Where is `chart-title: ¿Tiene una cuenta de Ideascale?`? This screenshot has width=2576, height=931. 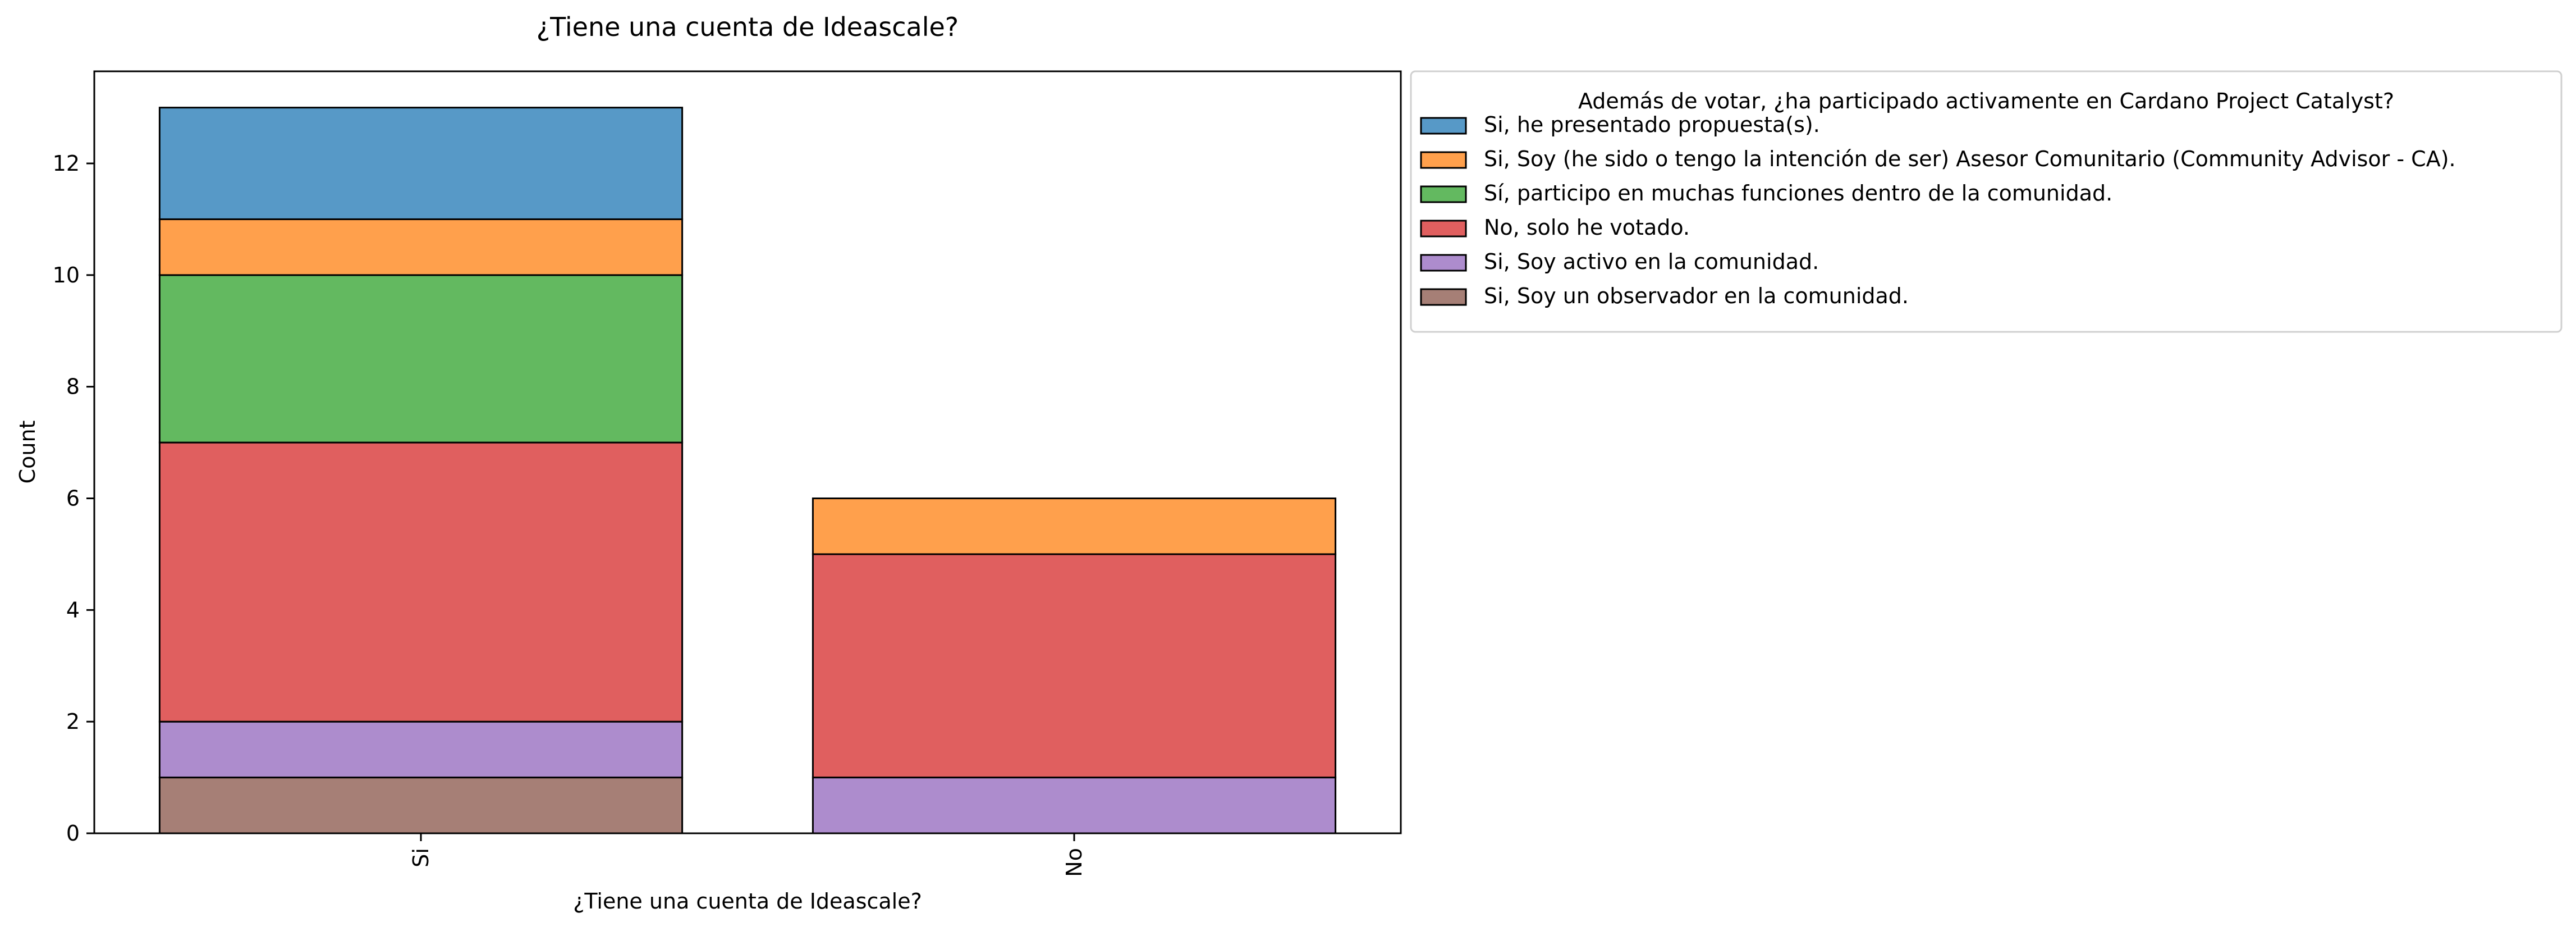
chart-title: ¿Tiene una cuenta de Ideascale? is located at coordinates (748, 27).